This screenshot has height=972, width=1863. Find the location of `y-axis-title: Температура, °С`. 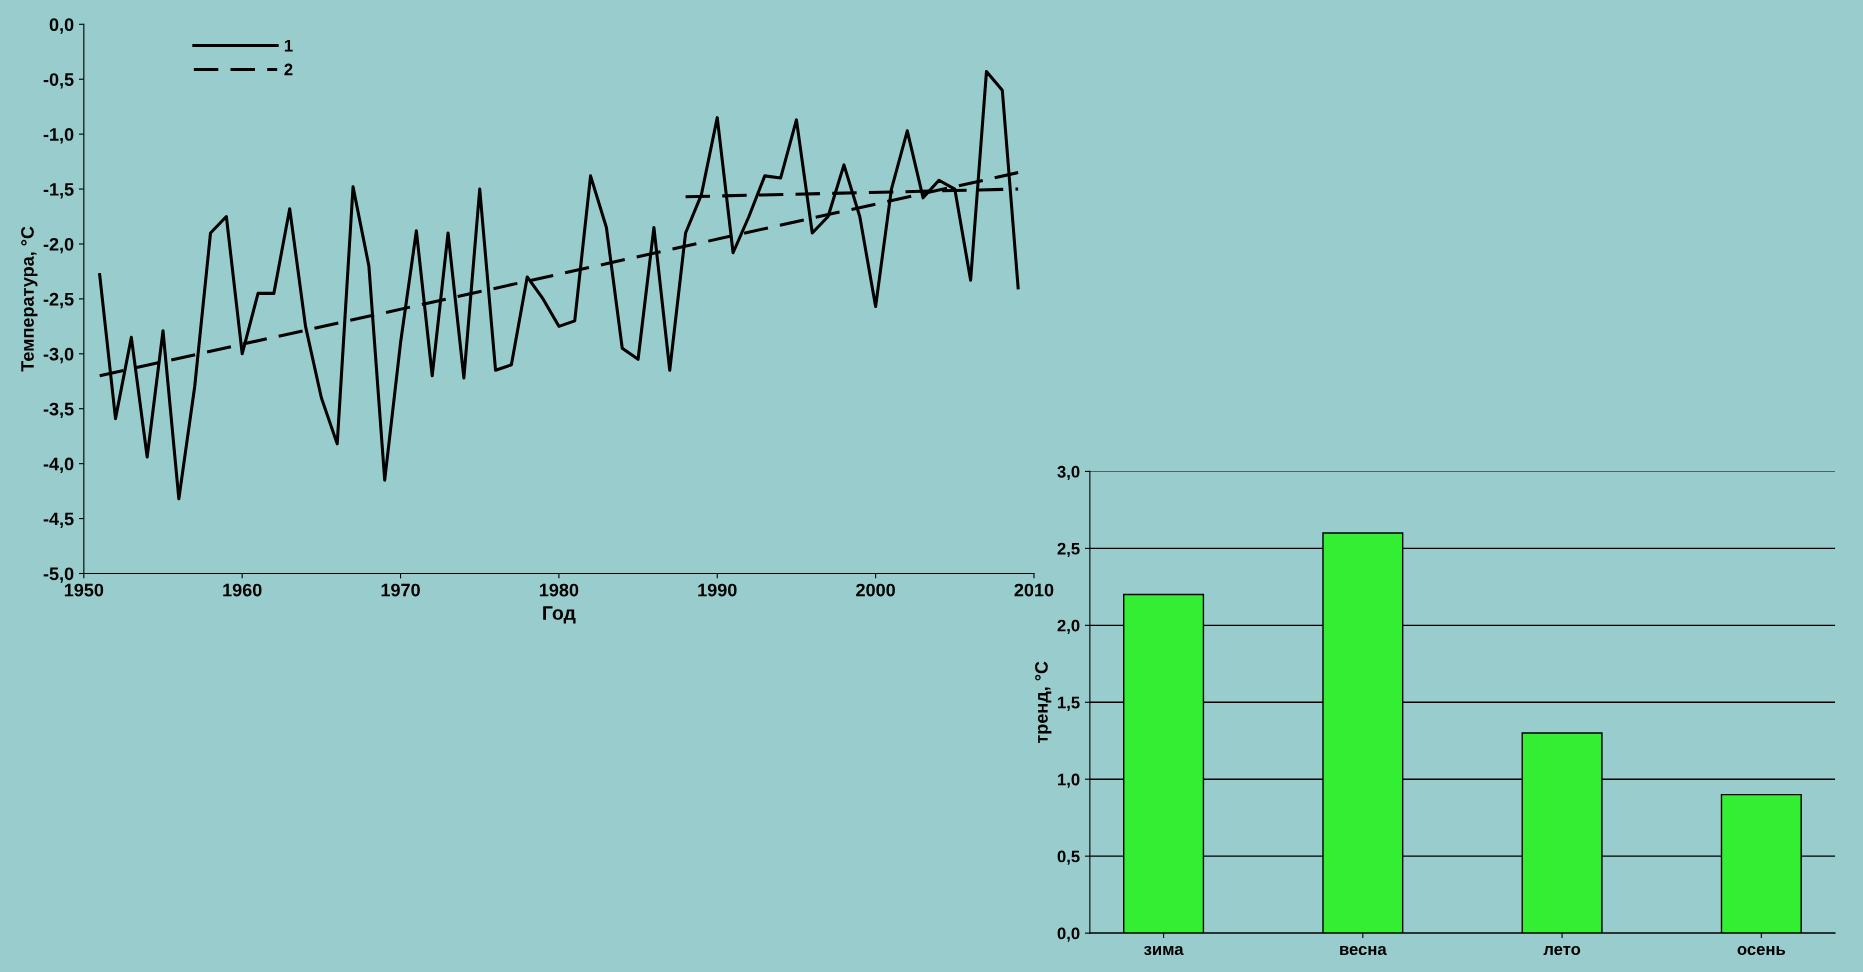

y-axis-title: Температура, °С is located at coordinates (29, 299).